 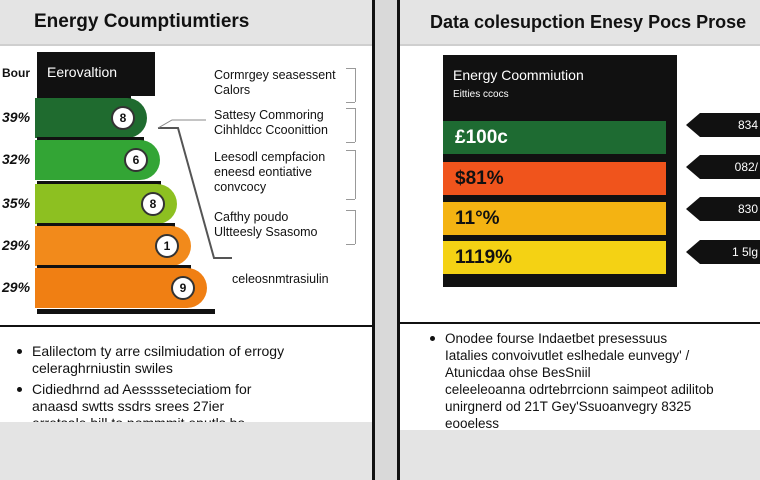 What do you see at coordinates (102, 368) in the screenshot?
I see `bullet-line: celeraghrniustin swiles` at bounding box center [102, 368].